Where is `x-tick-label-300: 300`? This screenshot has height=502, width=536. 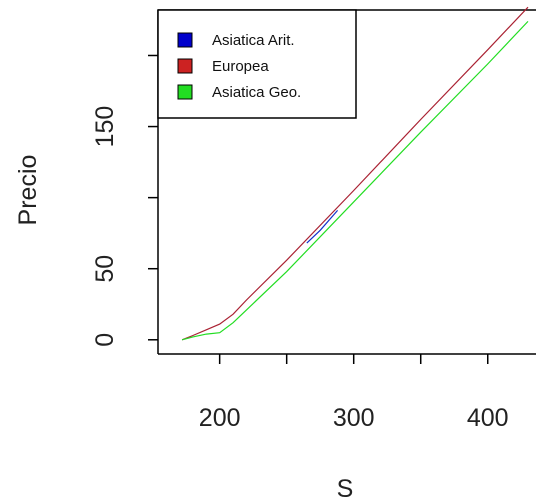 x-tick-label-300: 300 is located at coordinates (354, 418).